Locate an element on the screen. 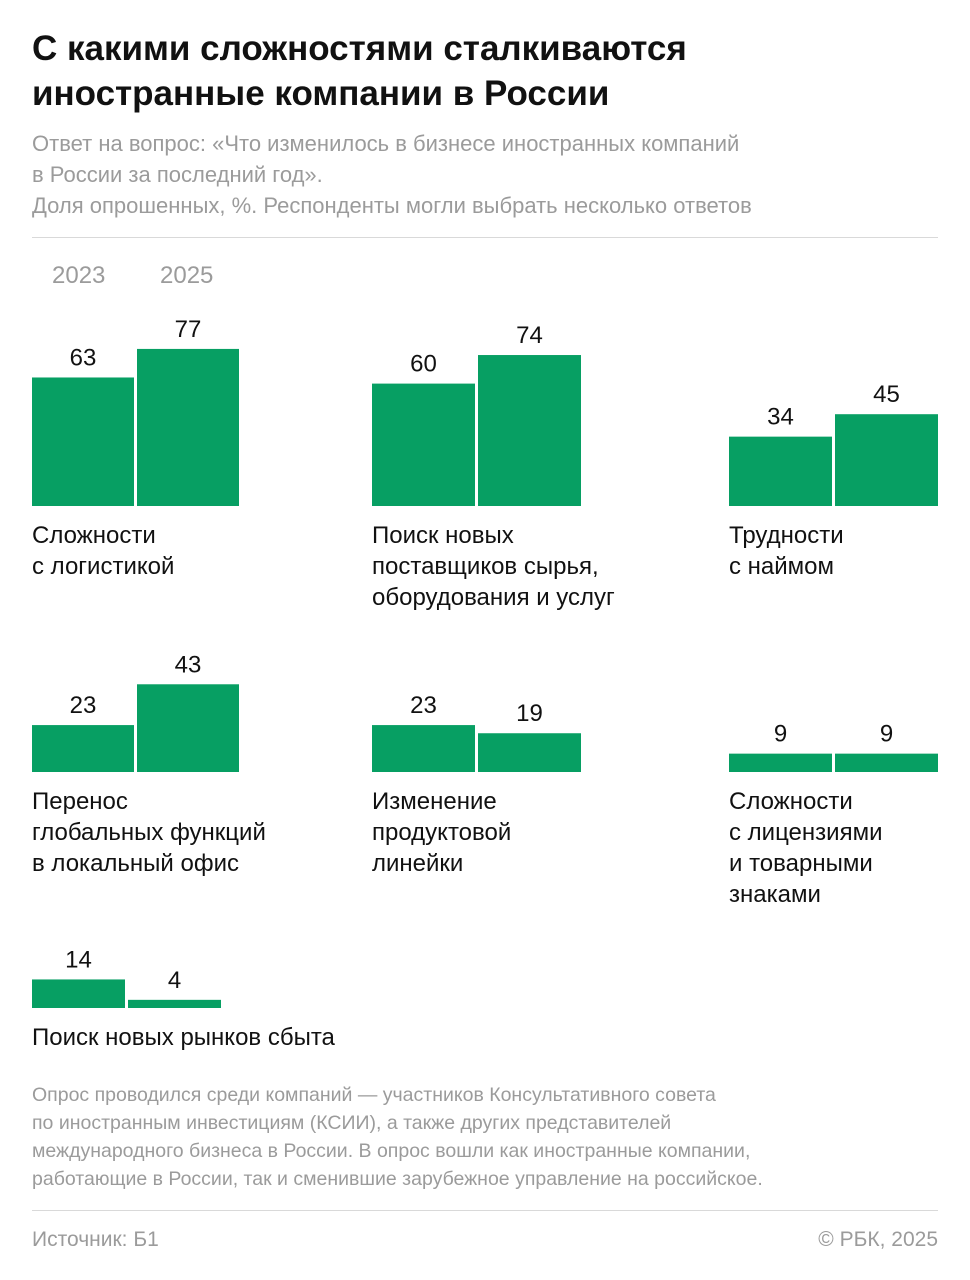 The image size is (970, 1280). divider-bottom is located at coordinates (485, 1210).